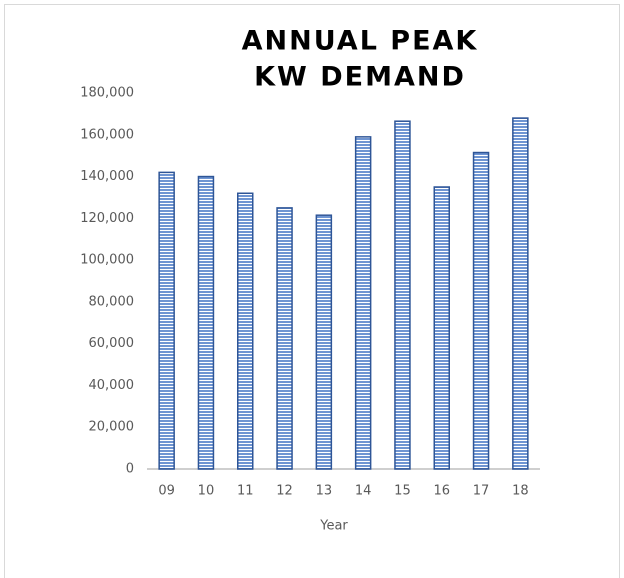  What do you see at coordinates (107, 218) in the screenshot?
I see `y-tick-label: 120,000` at bounding box center [107, 218].